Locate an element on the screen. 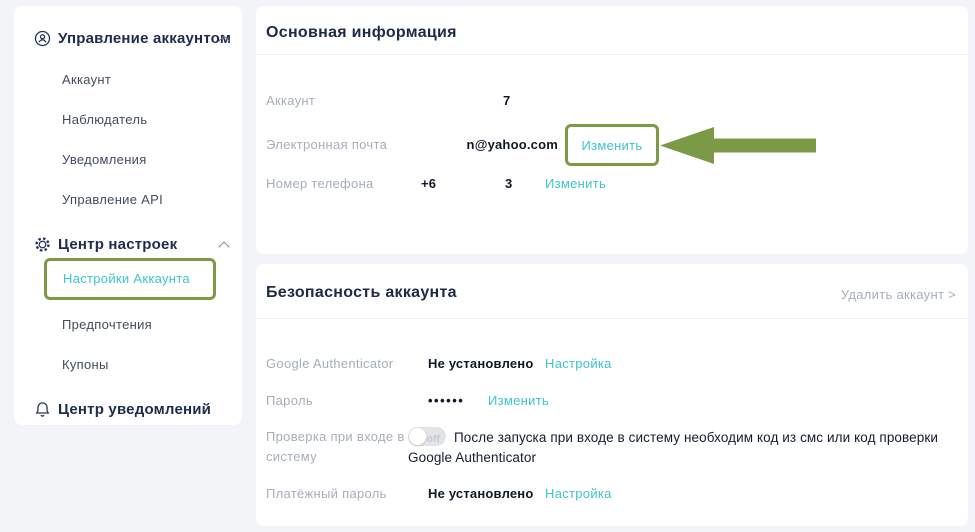 The width and height of the screenshot is (975, 532). sidebar-item-watcher: Наблюдатель is located at coordinates (105, 119).